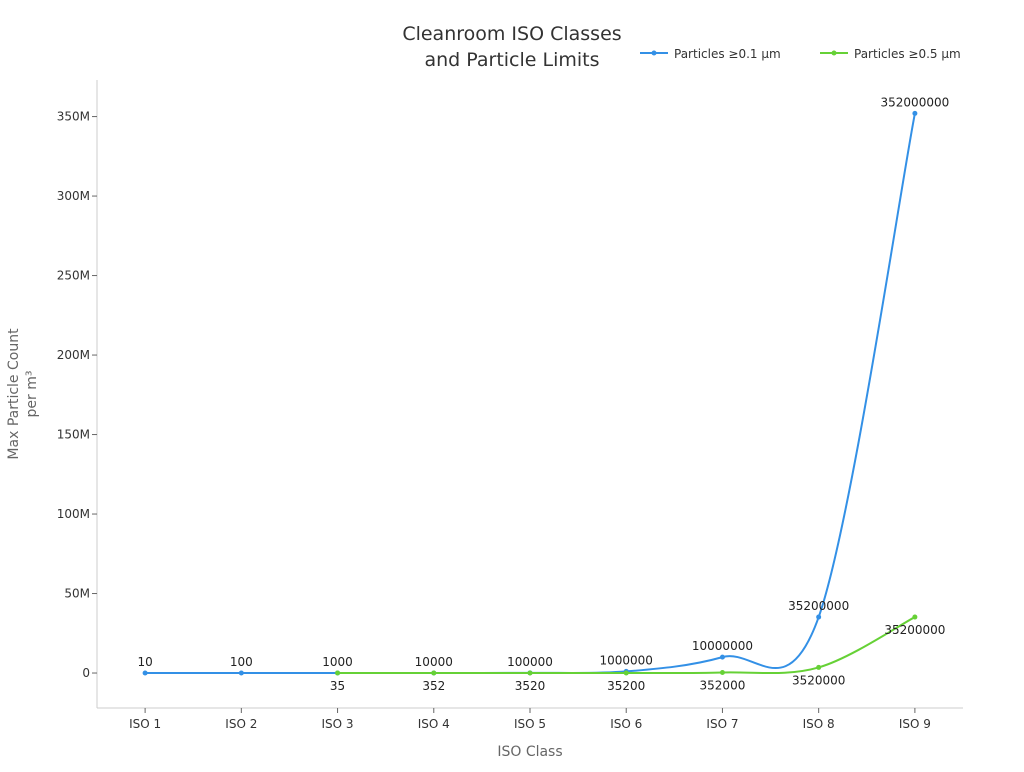 The height and width of the screenshot is (772, 1024). I want to click on x-tick-label: ISO 1, so click(145, 724).